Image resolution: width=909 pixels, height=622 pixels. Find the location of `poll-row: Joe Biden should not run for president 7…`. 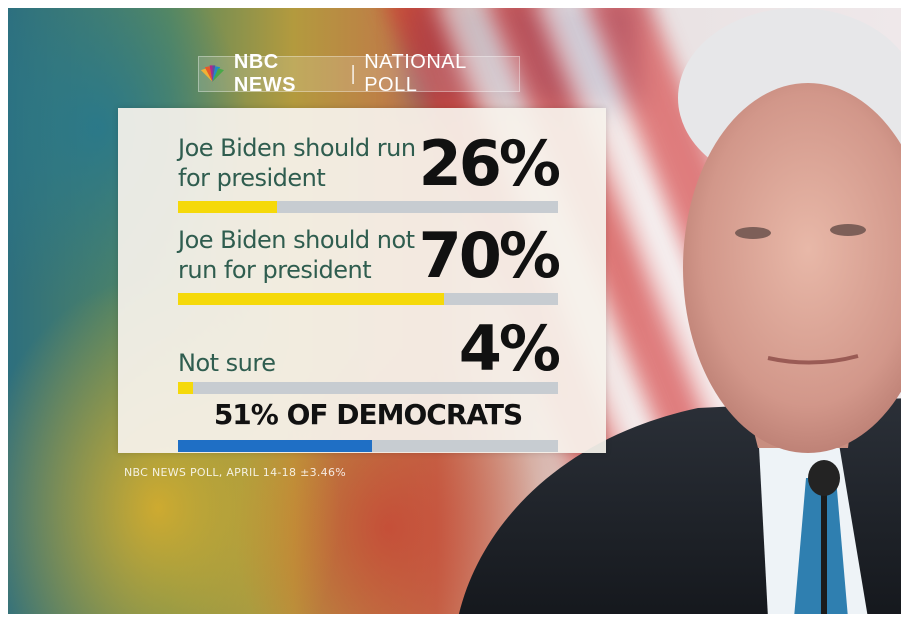

poll-row: Joe Biden should not run for president 7… is located at coordinates (369, 262).